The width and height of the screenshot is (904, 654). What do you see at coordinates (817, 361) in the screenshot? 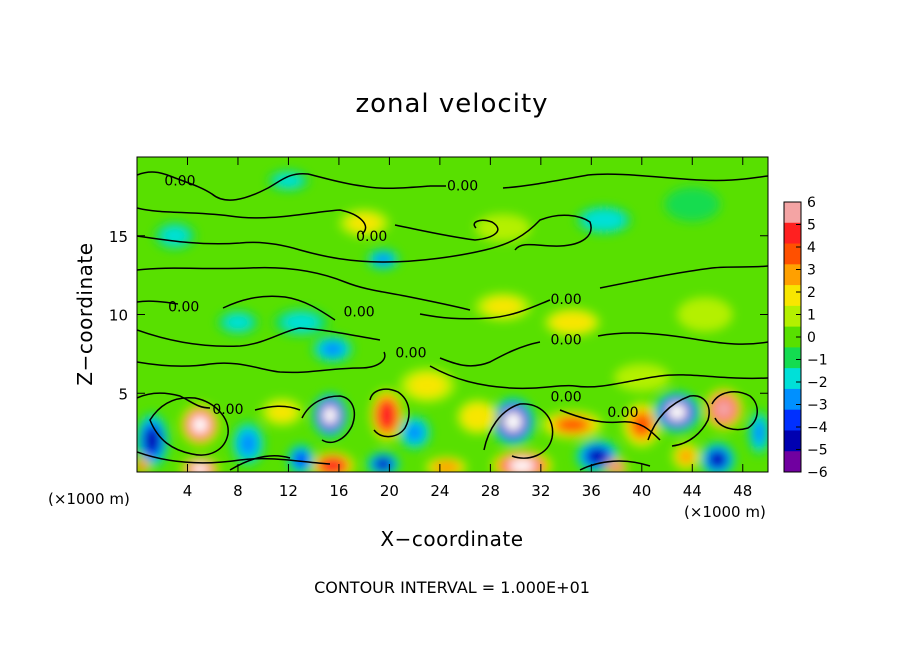
I see `colorbar-tick-label: −1` at bounding box center [817, 361].